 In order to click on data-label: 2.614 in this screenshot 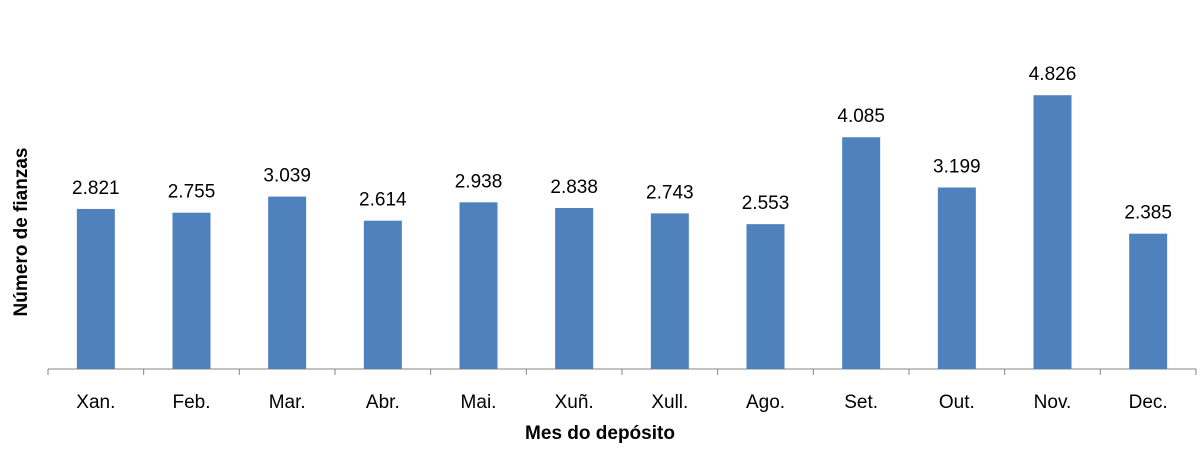, I will do `click(383, 200)`.